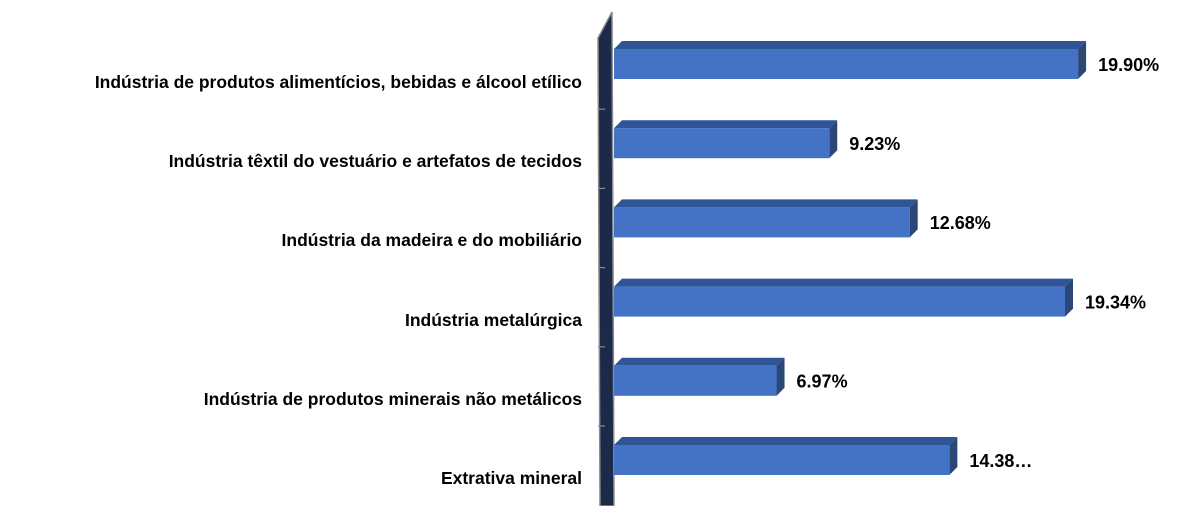 The image size is (1184, 506). Describe the element at coordinates (493, 319) in the screenshot. I see `category-label-text: Indústria metalúrgica` at that location.